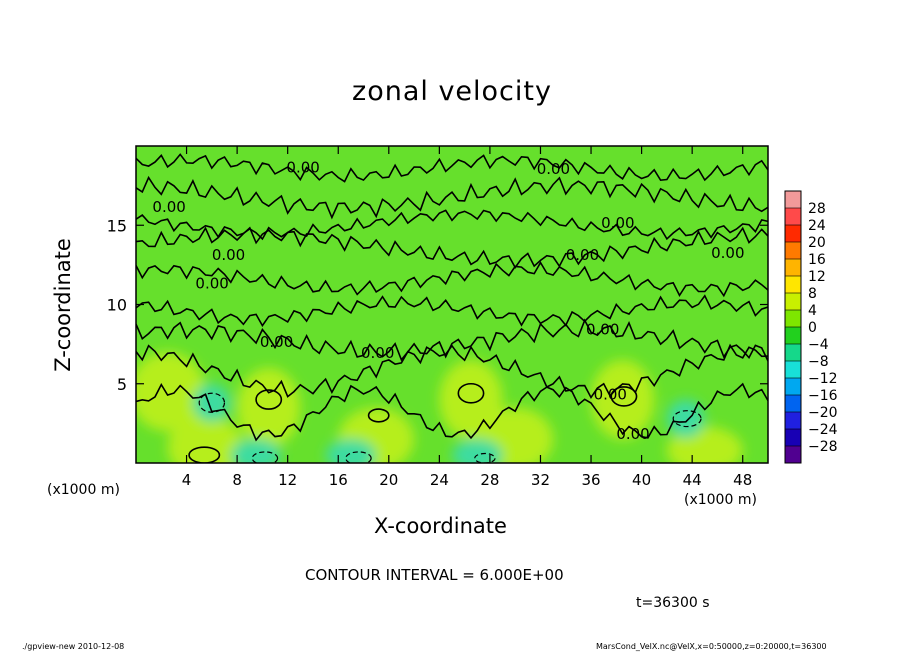 The image size is (904, 654). I want to click on x-tick-label: 8, so click(237, 480).